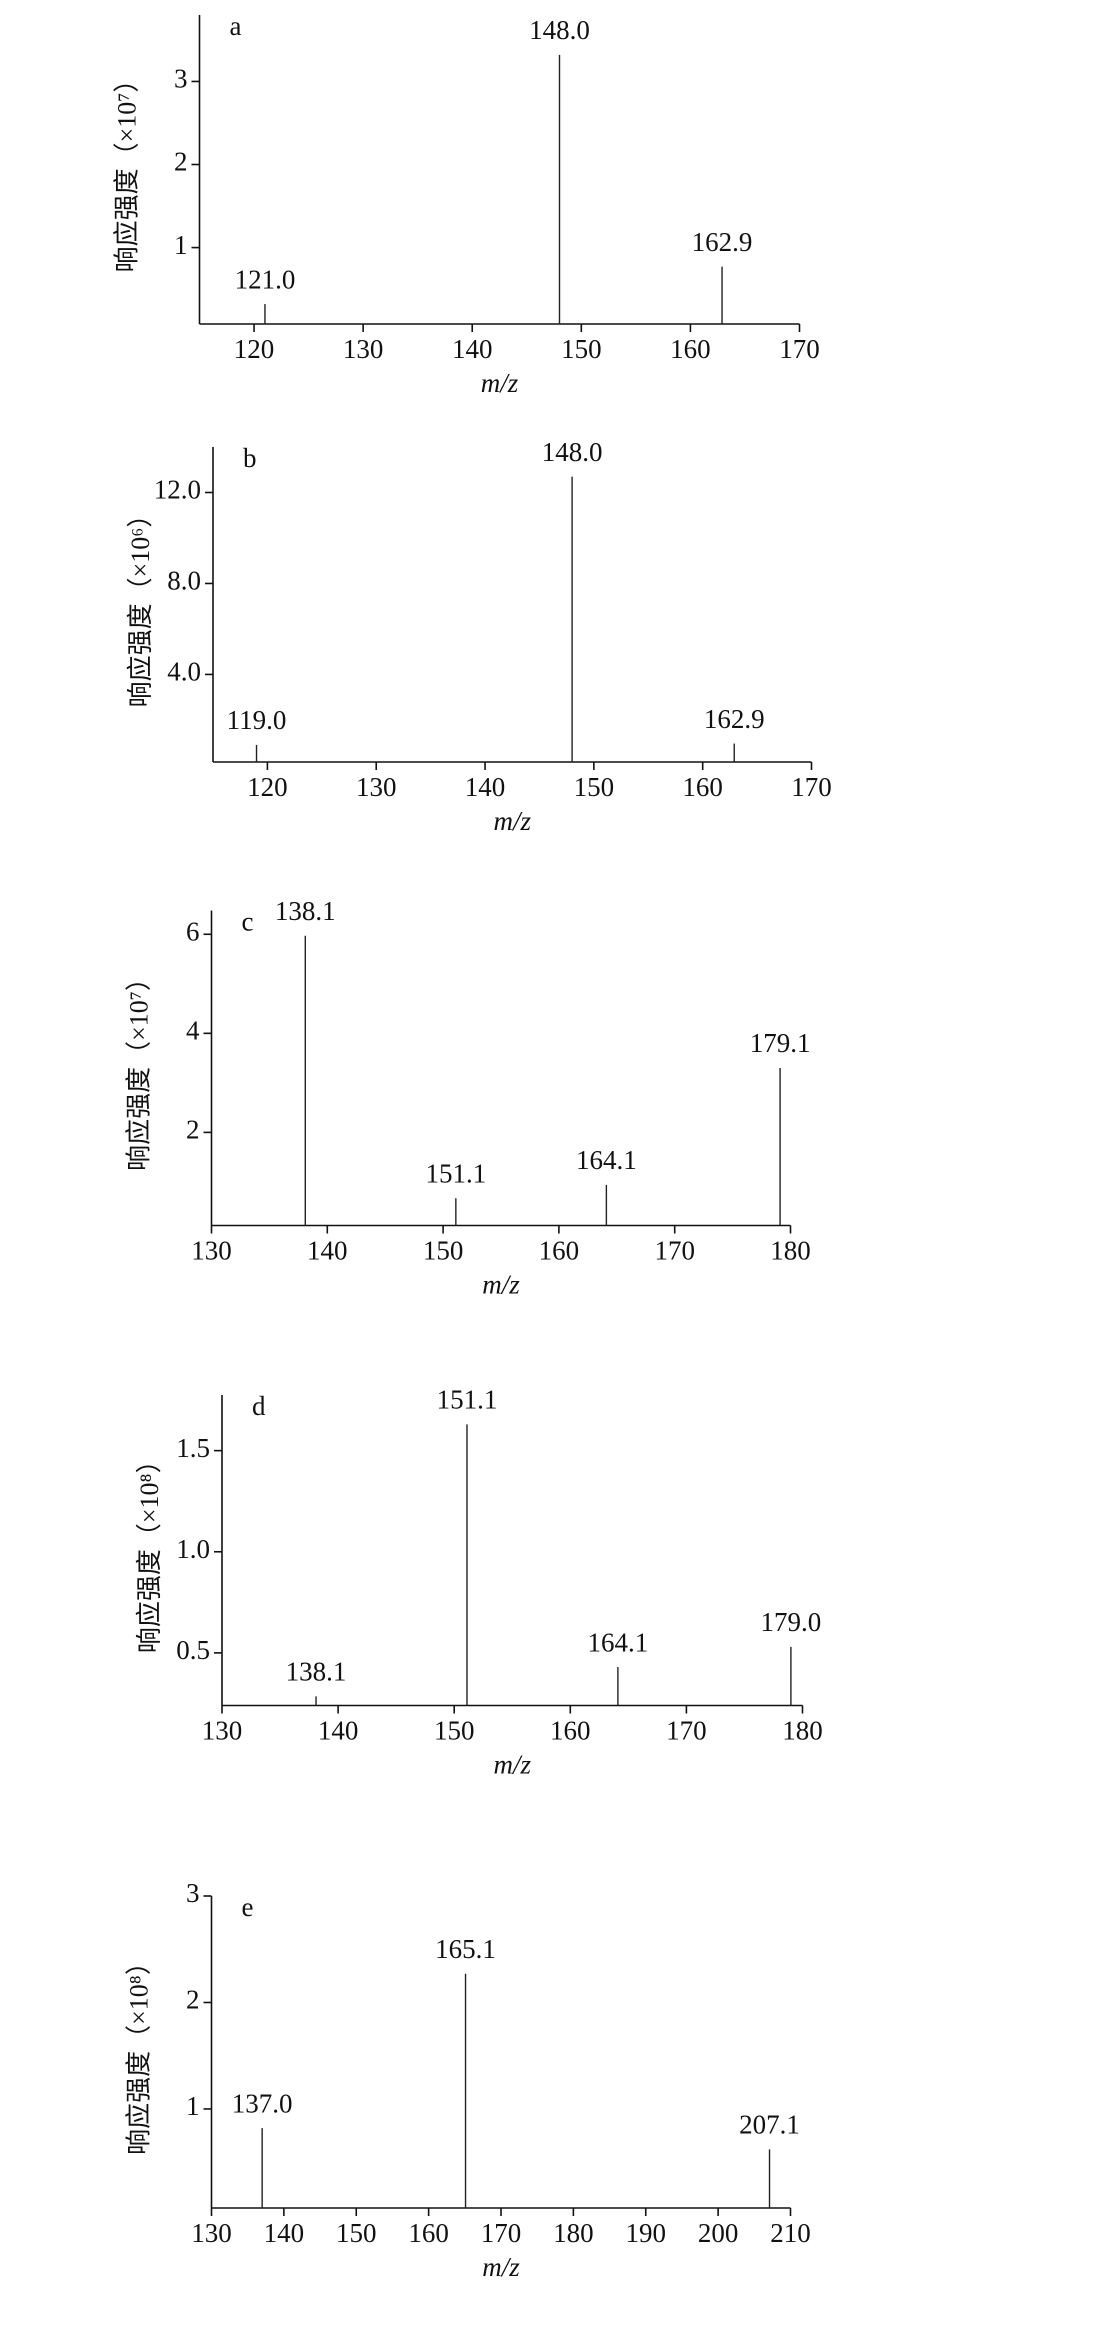  Describe the element at coordinates (177, 490) in the screenshot. I see `y-tick-label: 12.0` at that location.